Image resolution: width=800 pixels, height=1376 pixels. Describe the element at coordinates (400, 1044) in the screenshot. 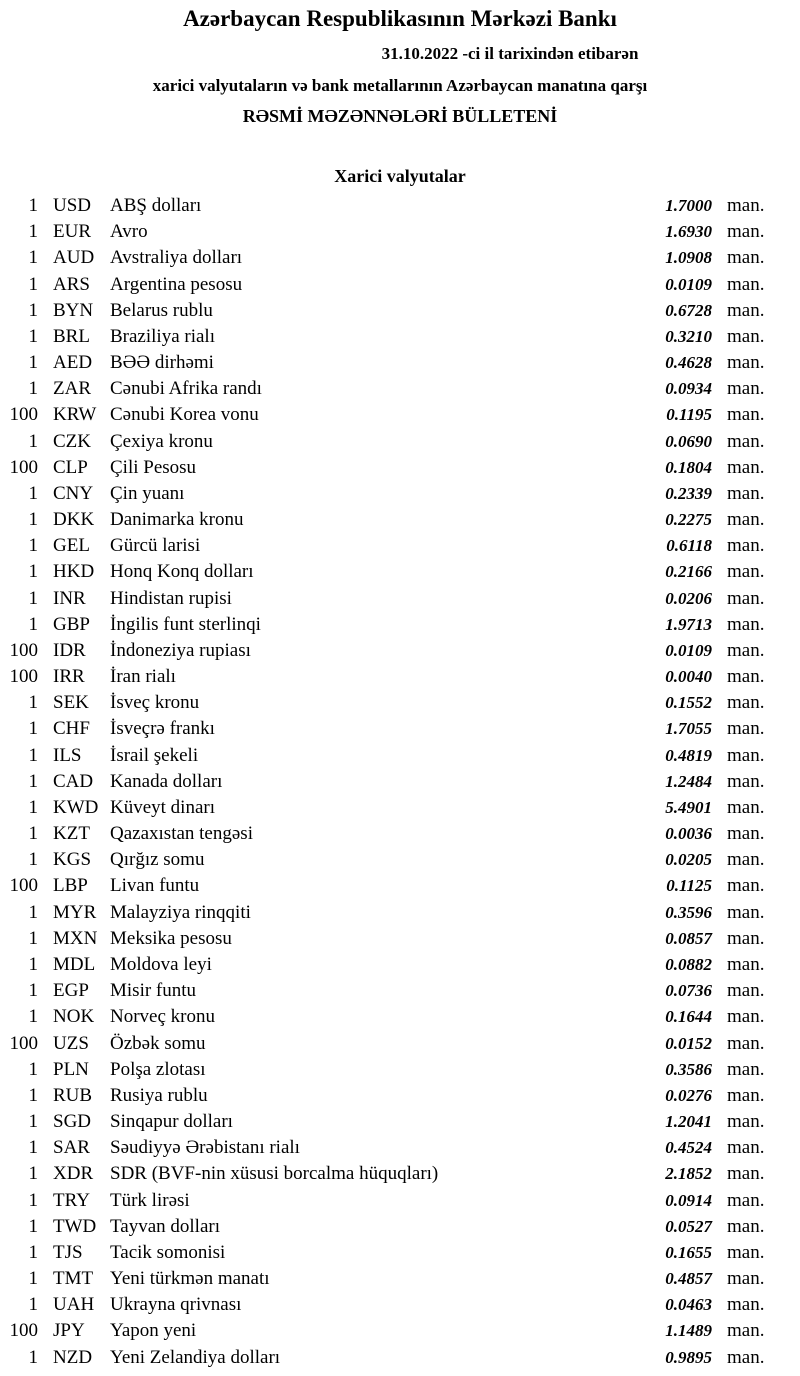

I see `rate-row: 100 UZS Özbək somu 0.0152 man.` at that location.